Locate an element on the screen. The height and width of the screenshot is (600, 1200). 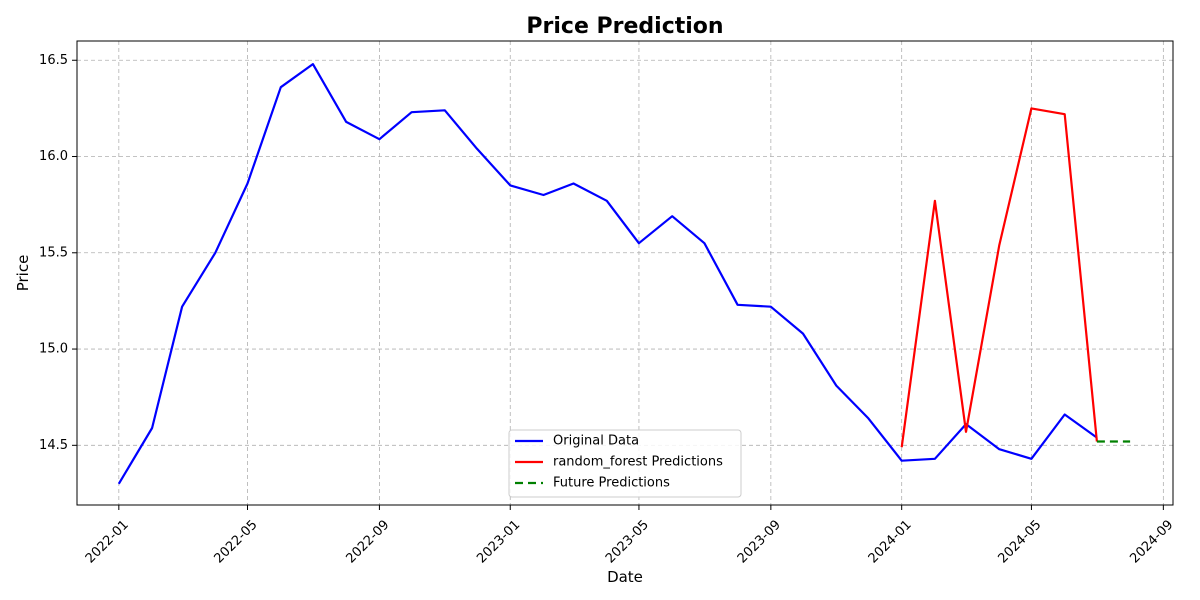
y-axis-title: Price is located at coordinates (23, 273).